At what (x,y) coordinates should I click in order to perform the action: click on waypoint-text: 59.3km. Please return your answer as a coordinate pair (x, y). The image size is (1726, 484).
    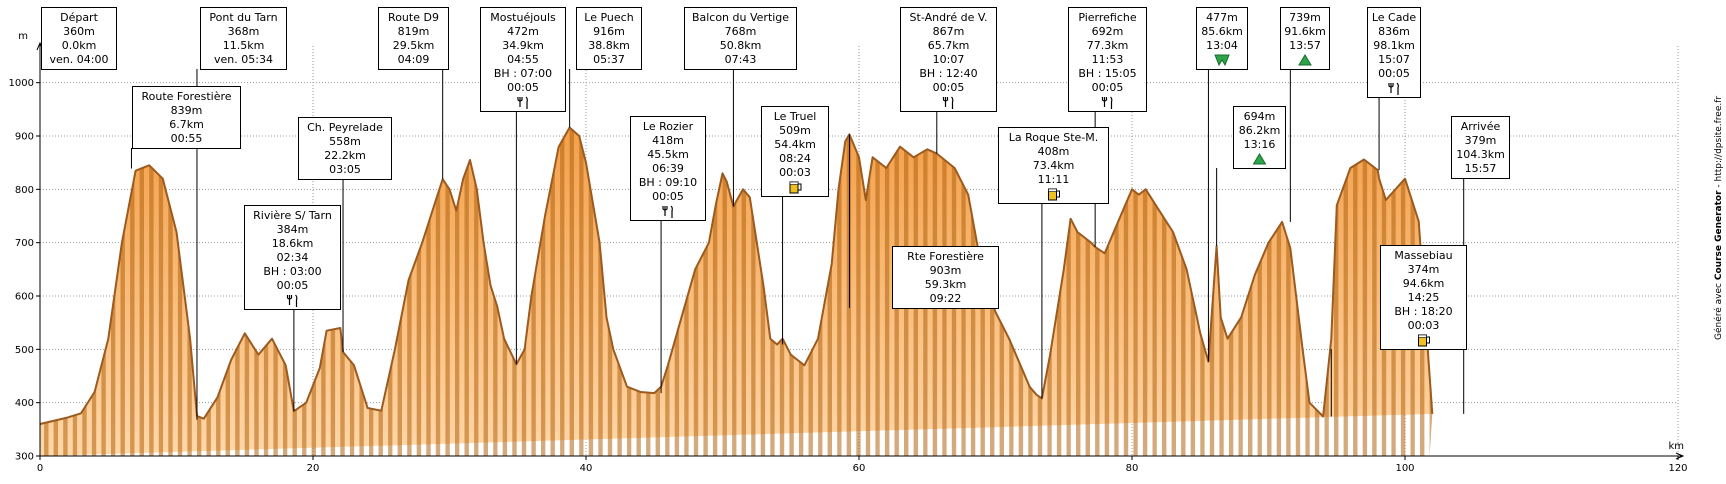
    Looking at the image, I should click on (946, 284).